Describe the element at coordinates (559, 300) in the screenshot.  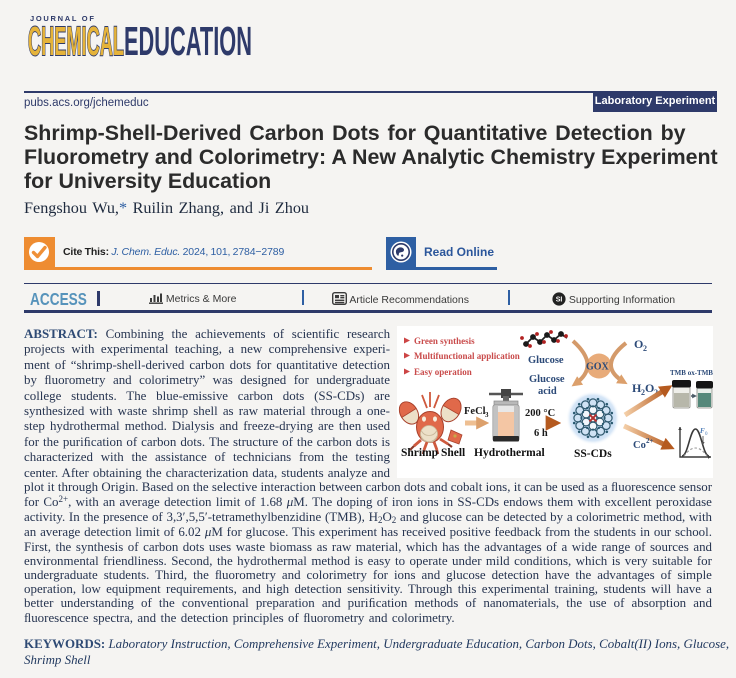
I see `svg-text: SI` at that location.